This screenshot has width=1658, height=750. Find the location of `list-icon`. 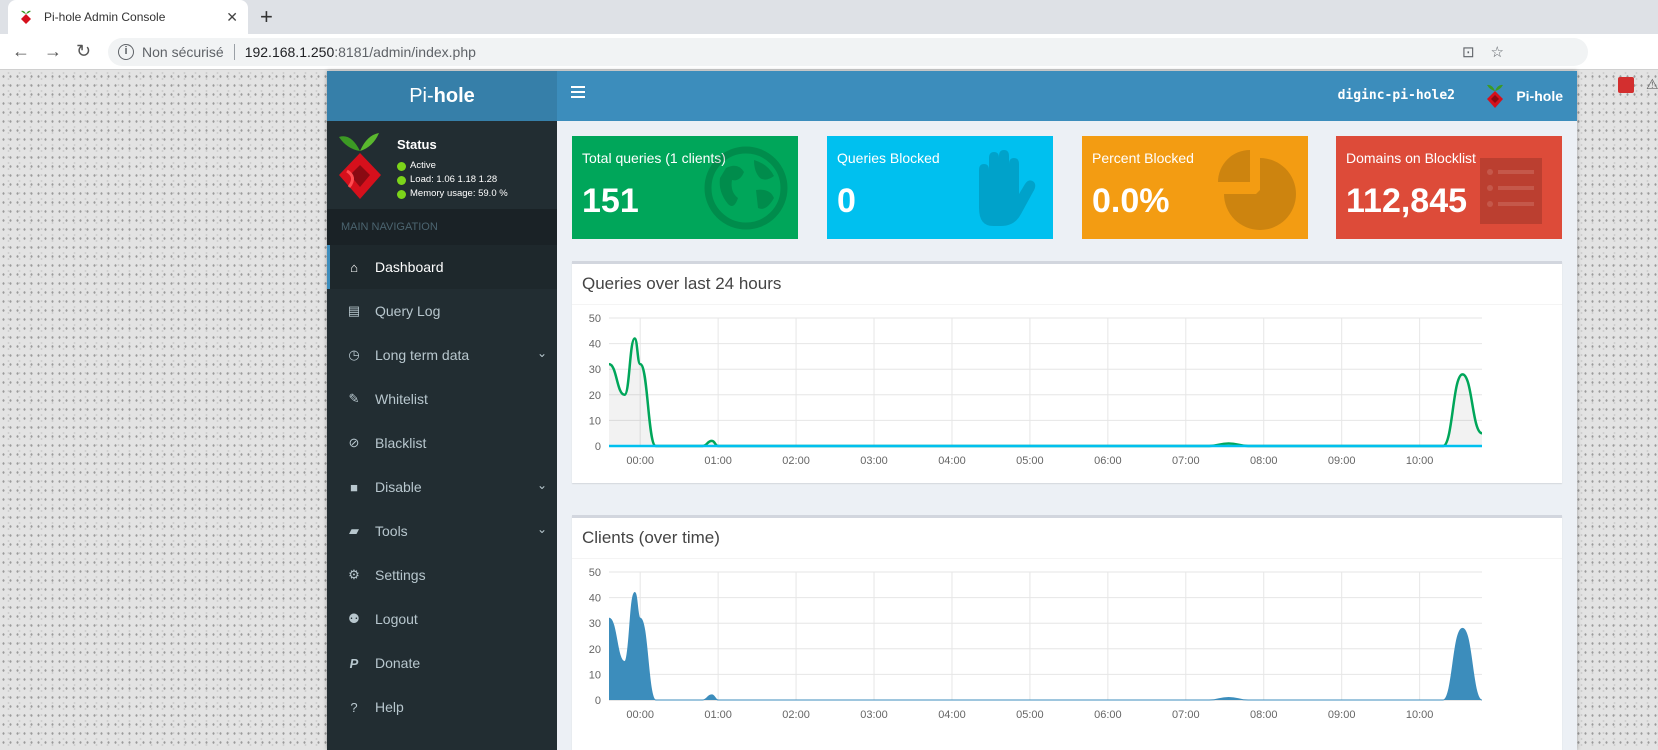

list-icon is located at coordinates (1511, 191).